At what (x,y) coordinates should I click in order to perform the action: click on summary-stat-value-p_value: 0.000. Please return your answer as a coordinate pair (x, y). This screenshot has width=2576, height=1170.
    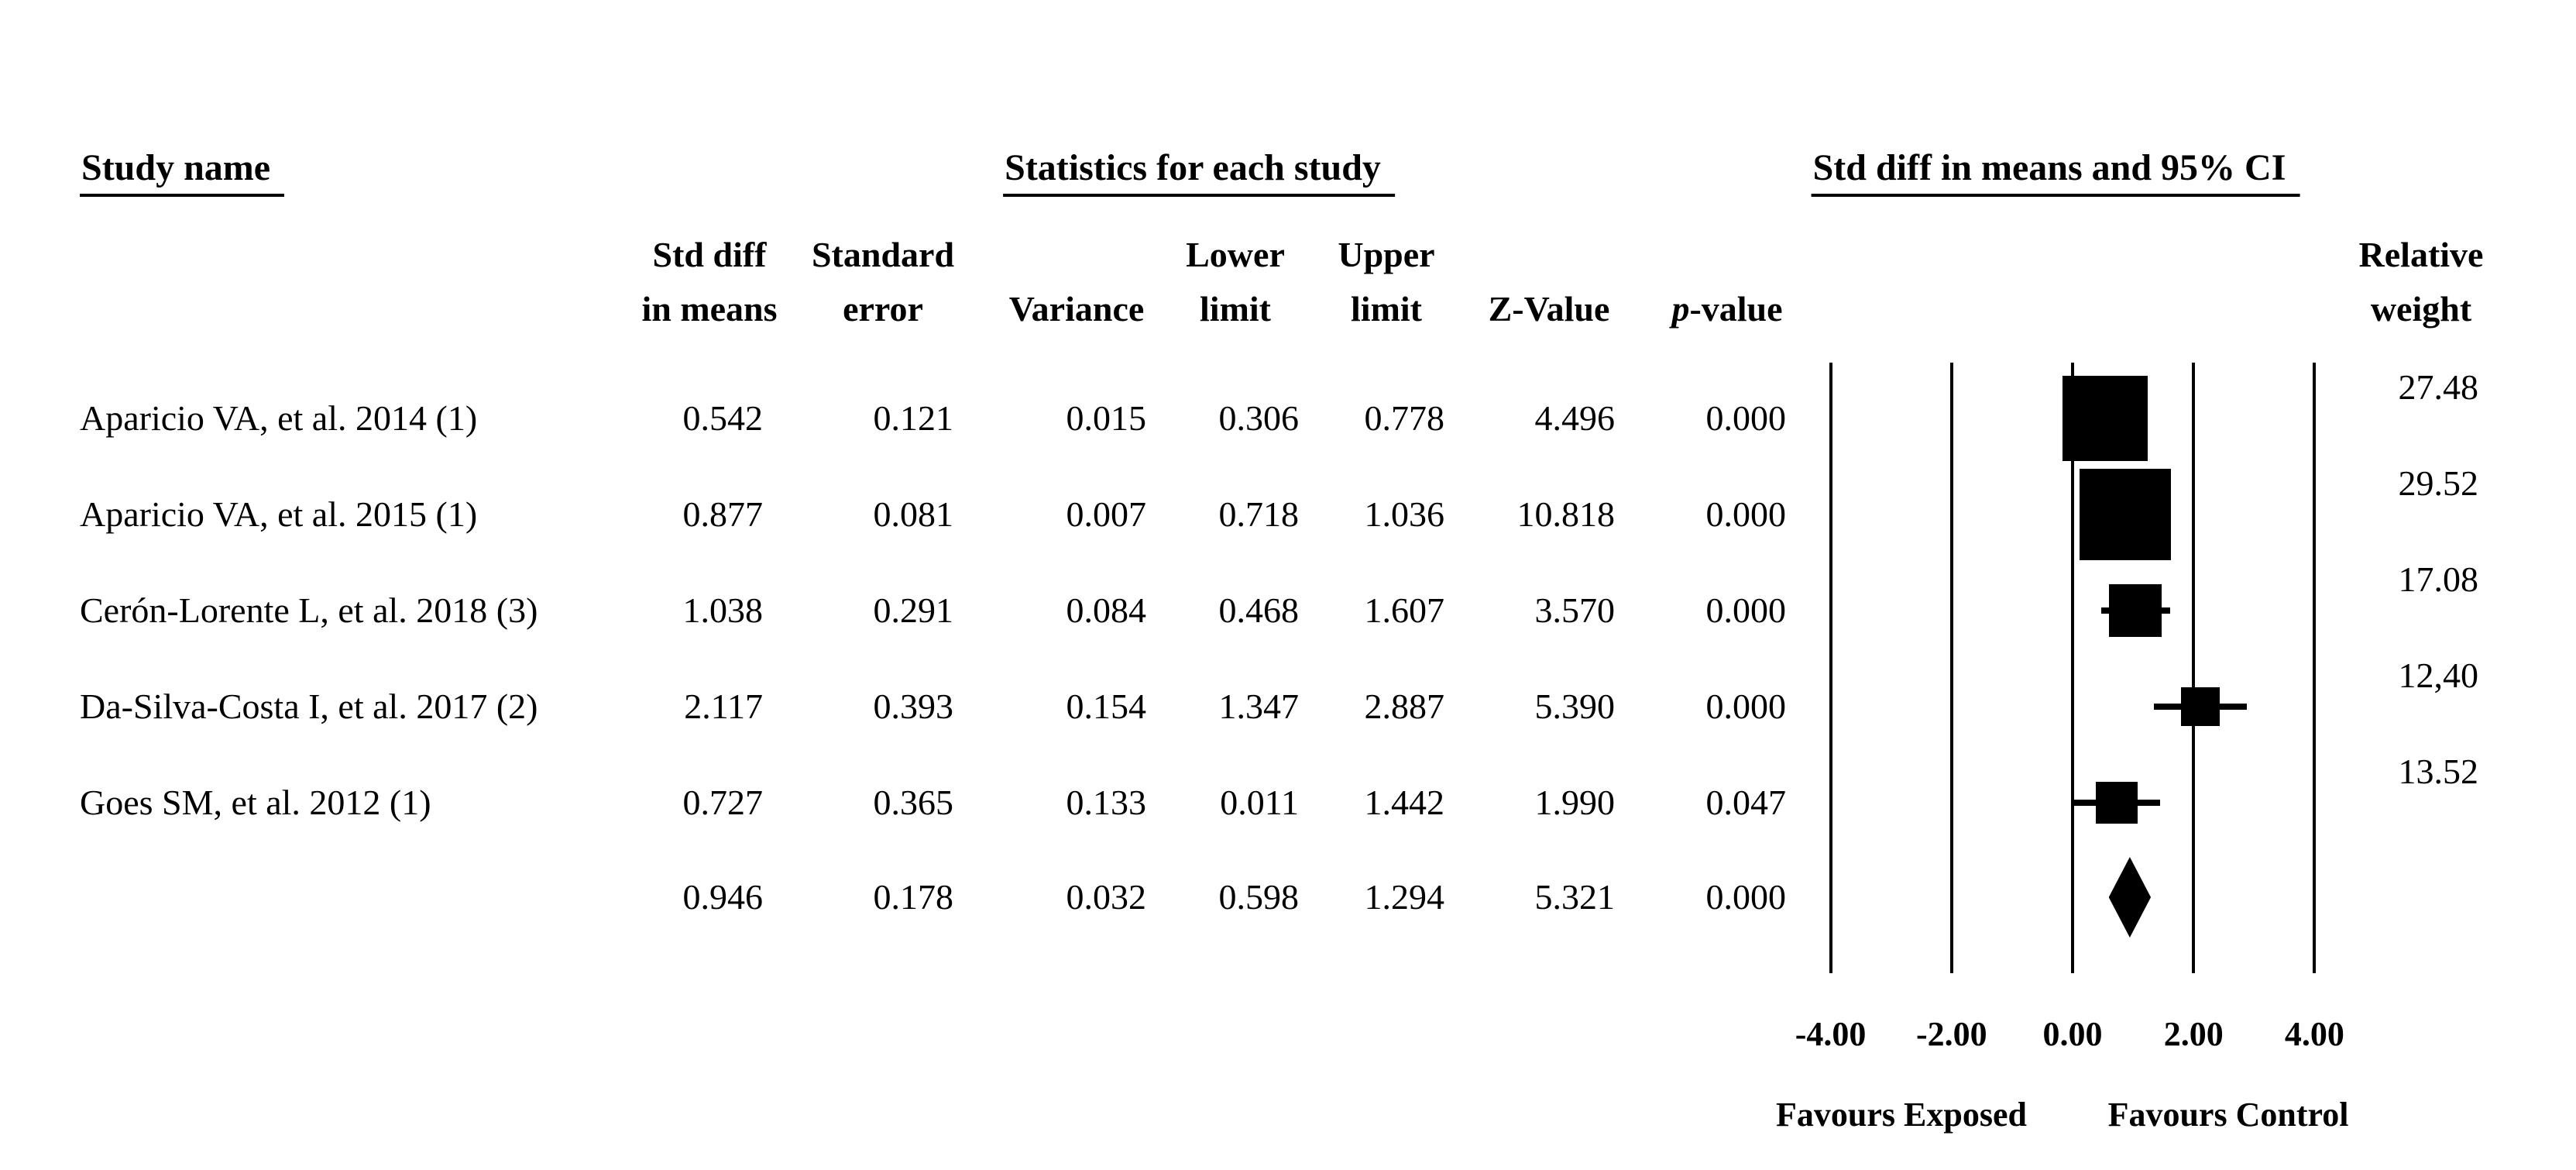
    Looking at the image, I should click on (1746, 897).